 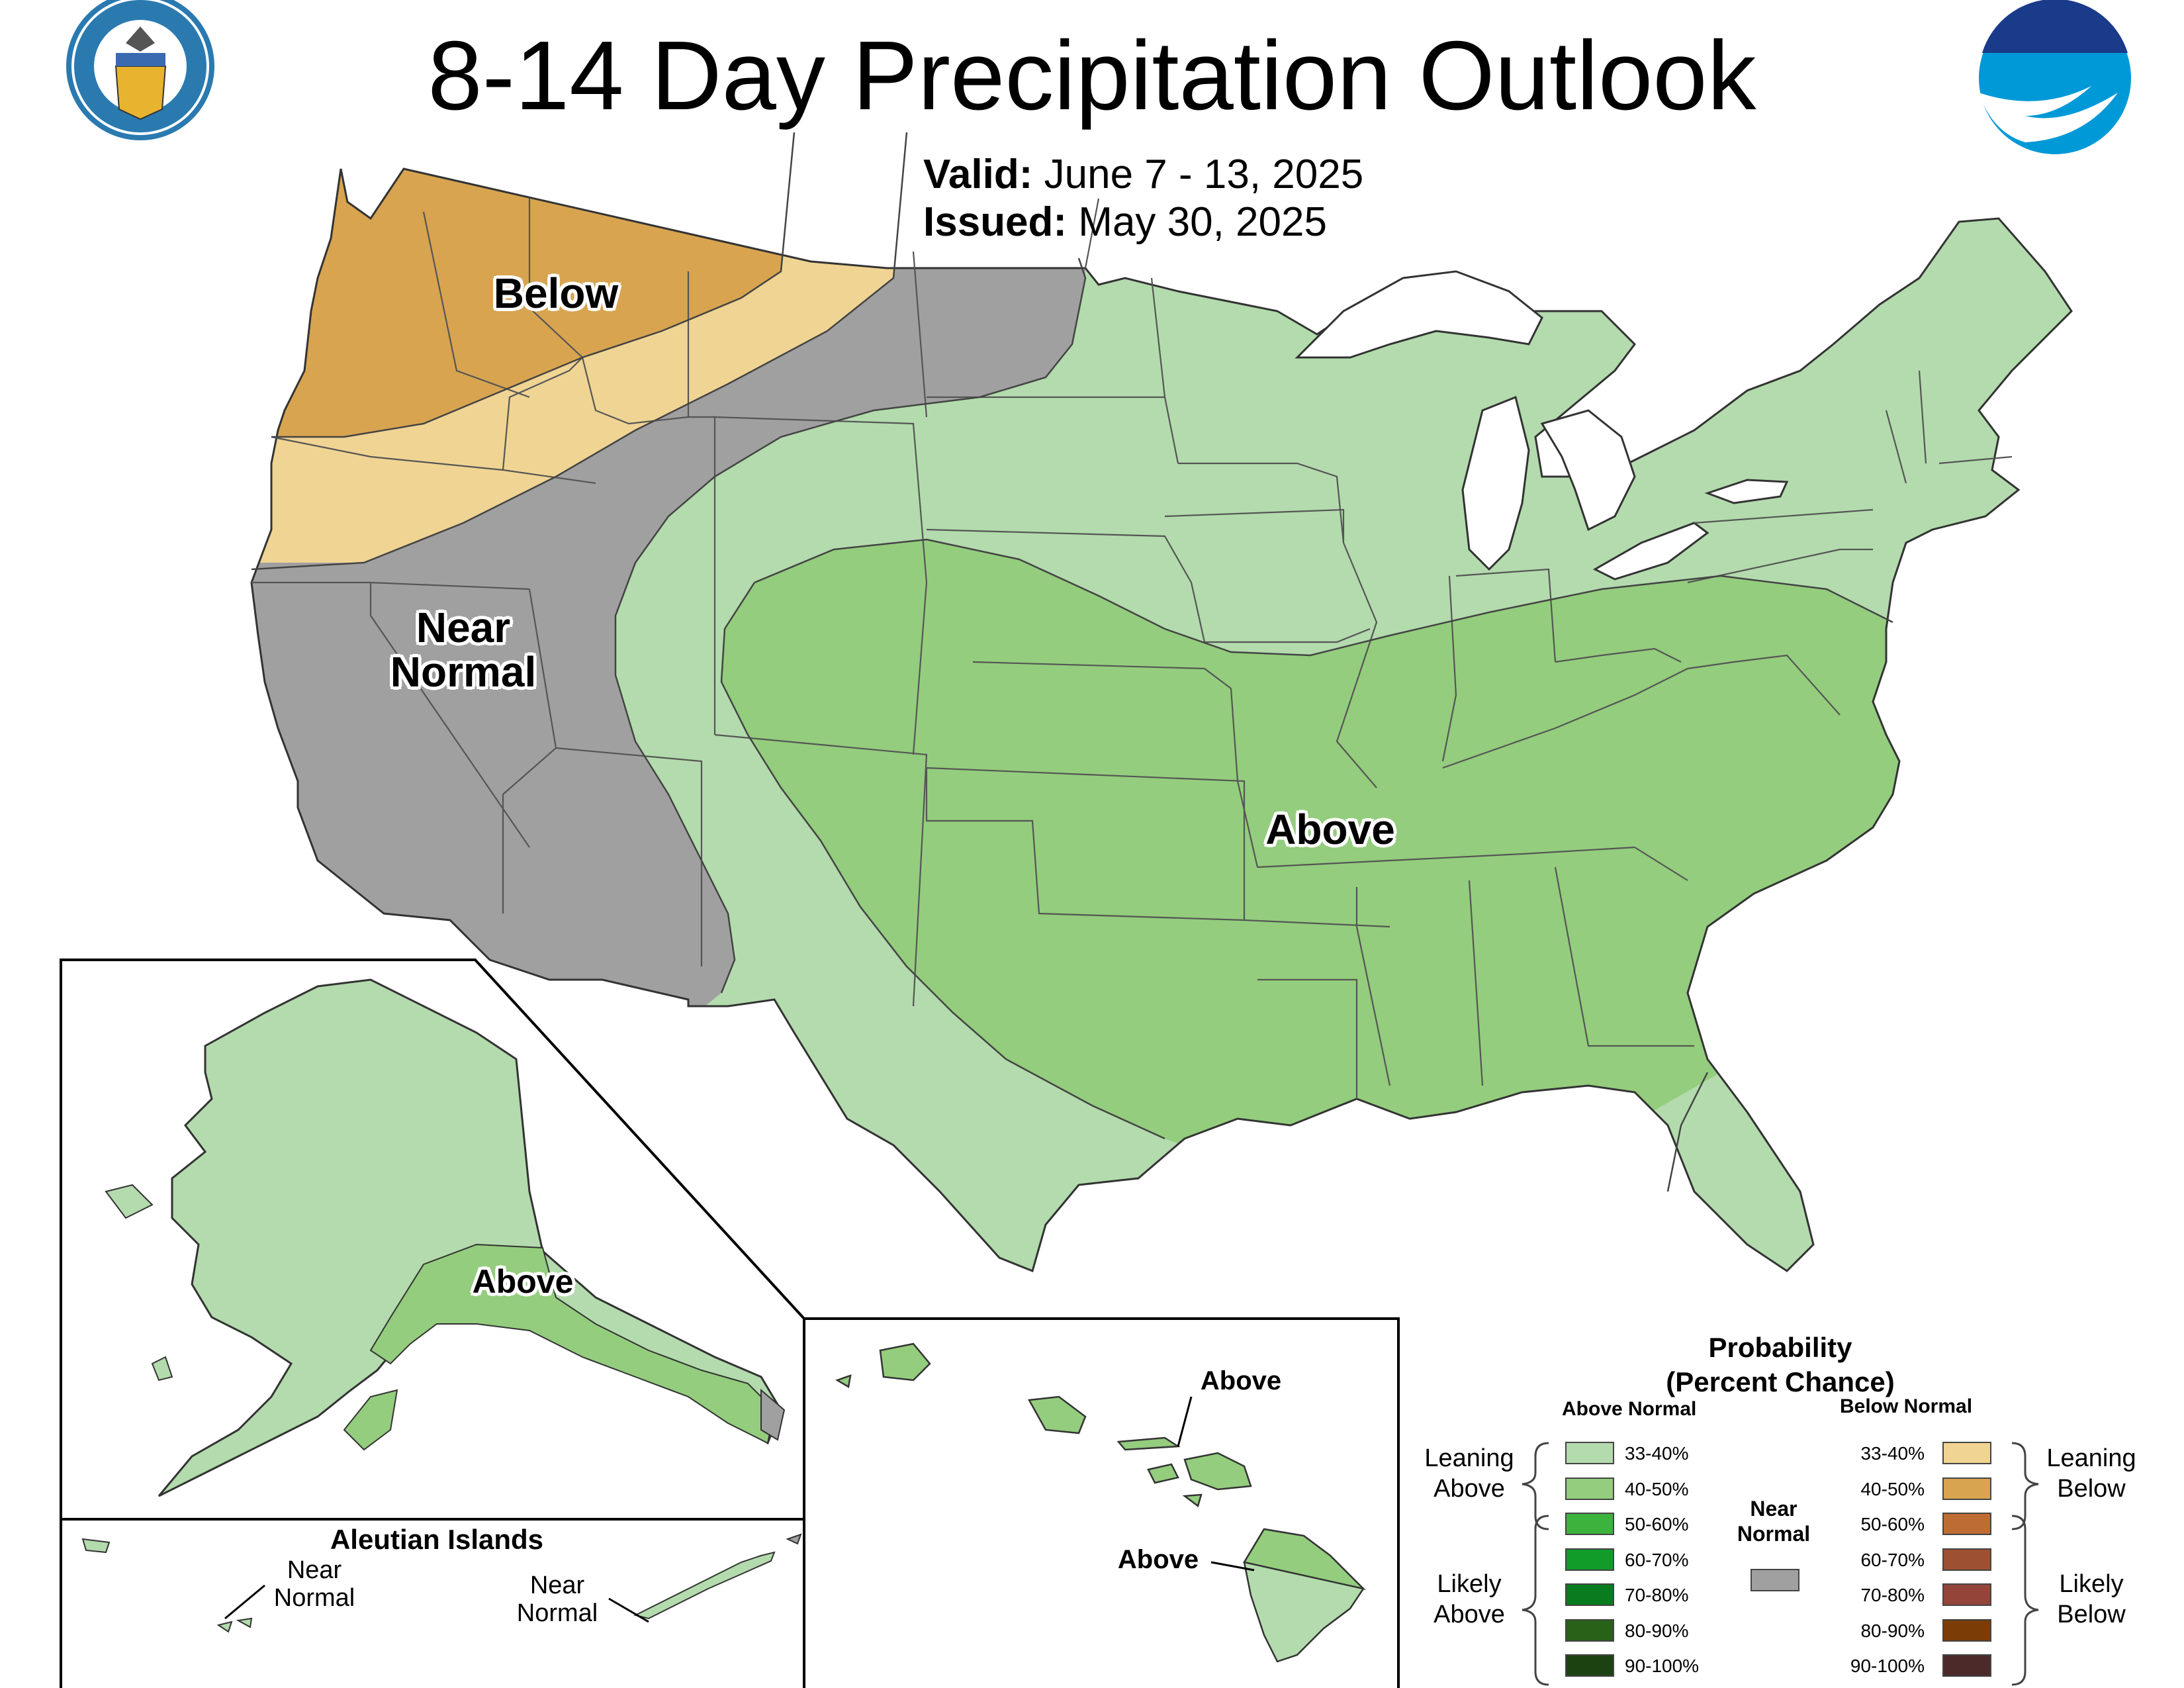 What do you see at coordinates (1906, 1406) in the screenshot?
I see `legend-below-header: Below Normal` at bounding box center [1906, 1406].